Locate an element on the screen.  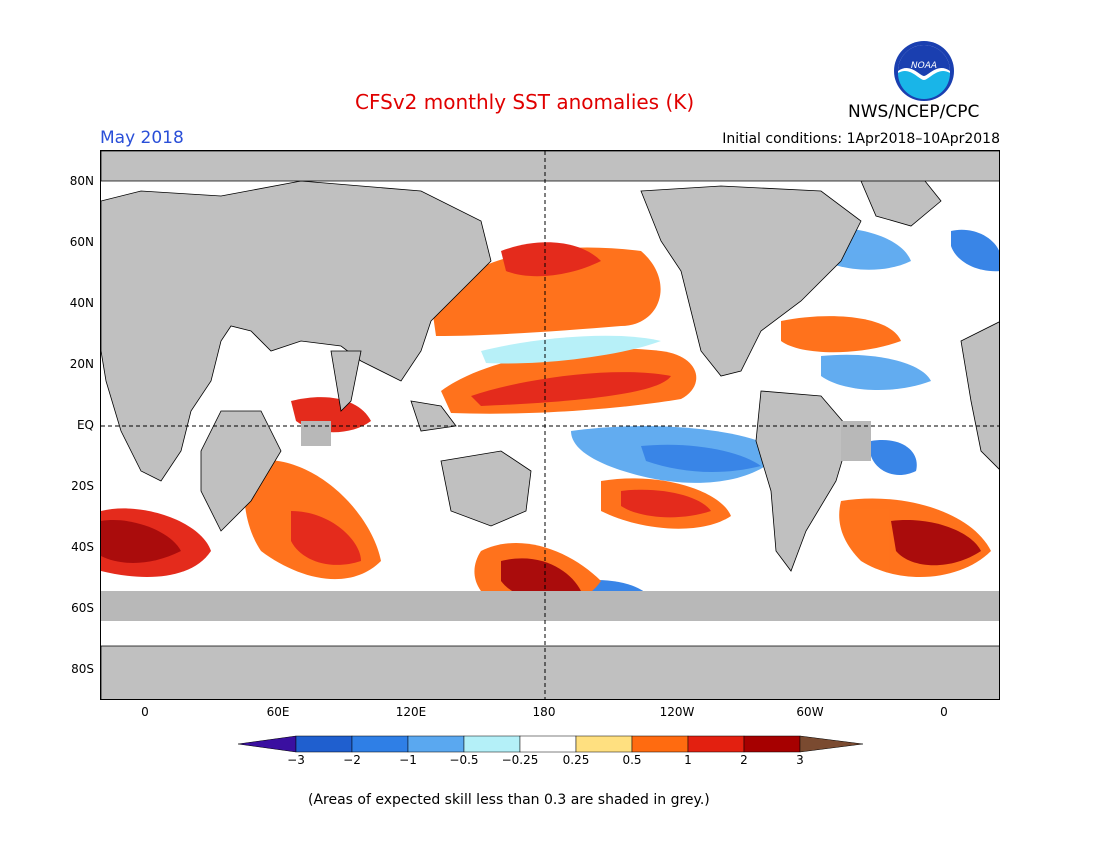
colorbar-label: −0.5 is located at coordinates (464, 760).